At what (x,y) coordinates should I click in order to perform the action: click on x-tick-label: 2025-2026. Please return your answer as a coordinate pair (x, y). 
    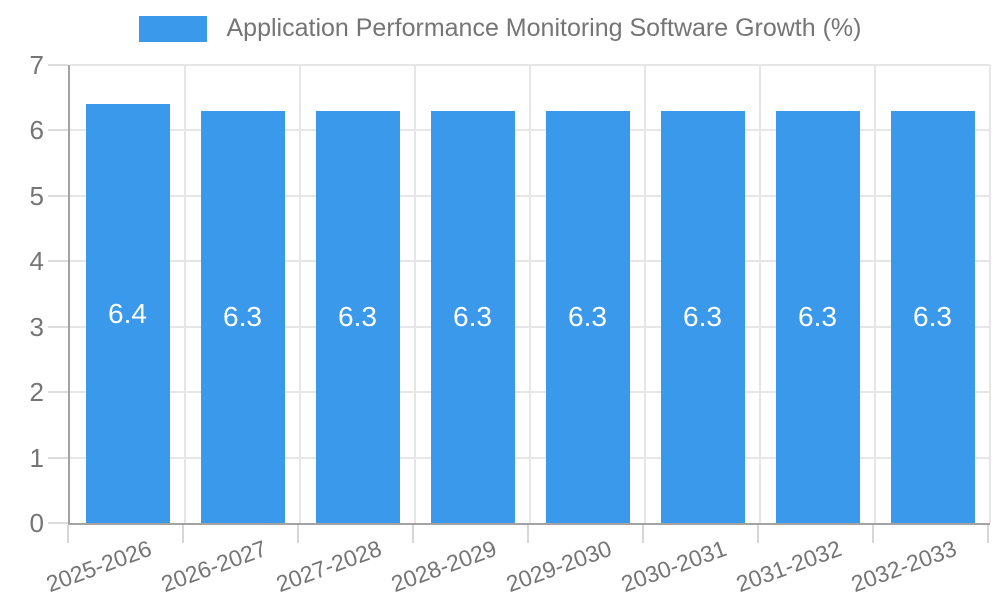
    Looking at the image, I should click on (98, 566).